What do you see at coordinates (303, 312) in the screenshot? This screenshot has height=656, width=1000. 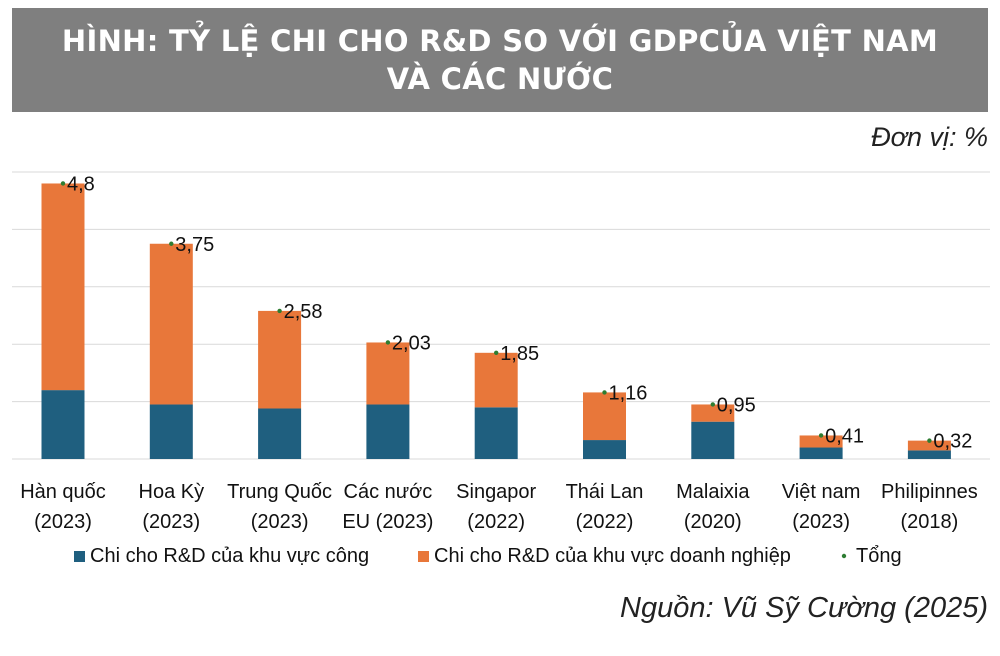 I see `data-label: 2,58` at bounding box center [303, 312].